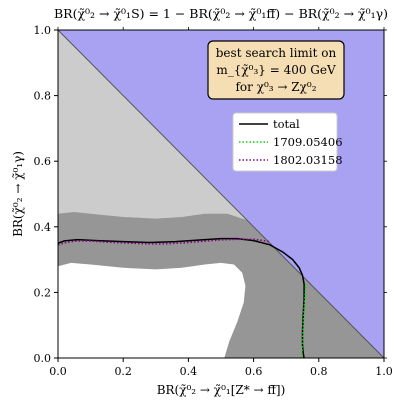 The height and width of the screenshot is (410, 407). What do you see at coordinates (43, 161) in the screenshot?
I see `y-tick-label: 0.6` at bounding box center [43, 161].